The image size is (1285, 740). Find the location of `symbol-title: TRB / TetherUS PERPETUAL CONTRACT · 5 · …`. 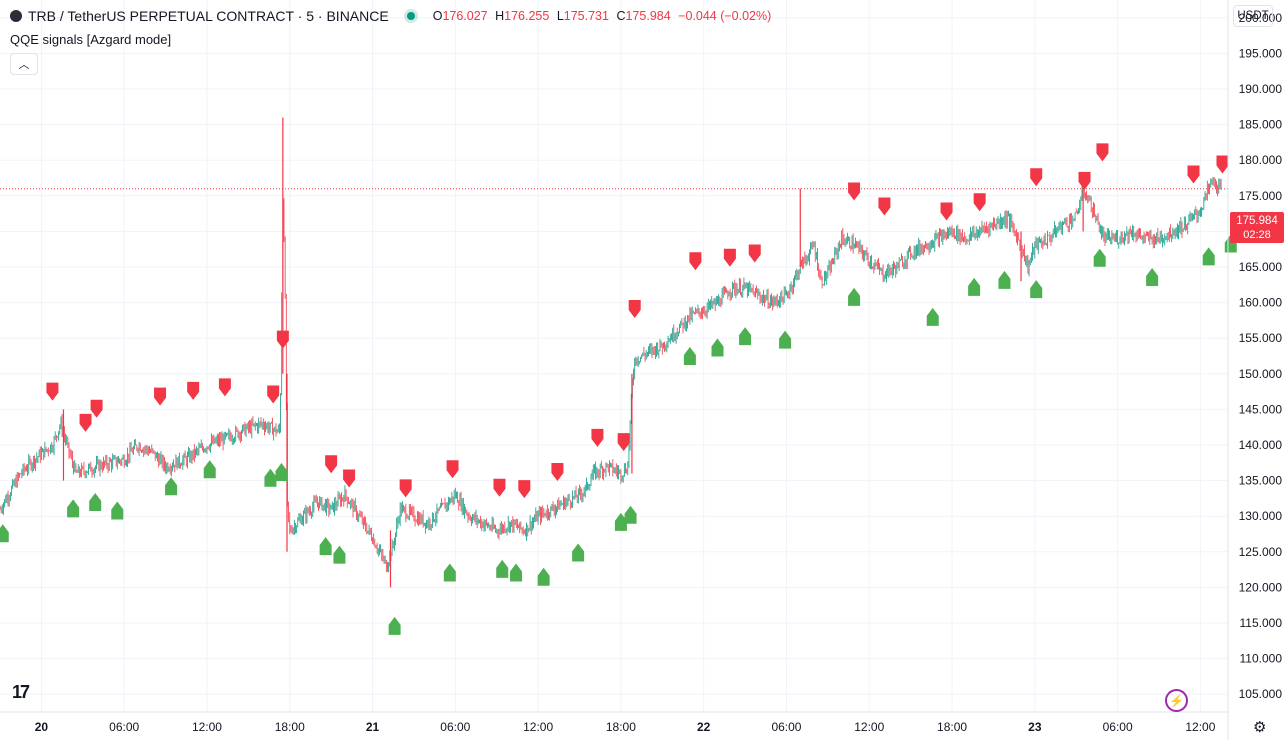

symbol-title: TRB / TetherUS PERPETUAL CONTRACT · 5 · … is located at coordinates (208, 16).